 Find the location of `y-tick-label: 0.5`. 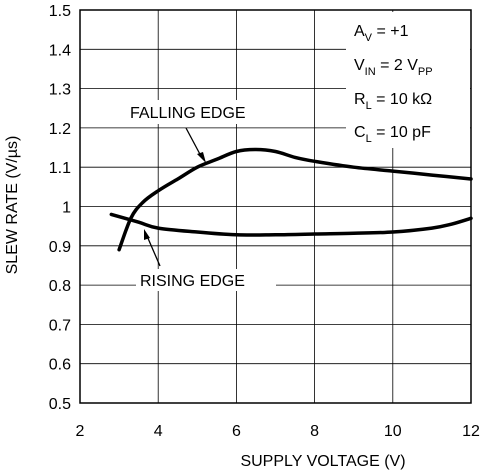

y-tick-label: 0.5 is located at coordinates (60, 404).